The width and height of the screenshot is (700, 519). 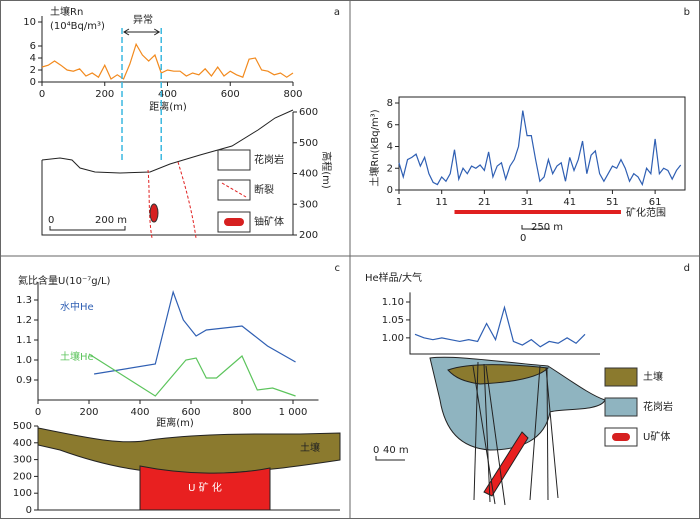 I want to click on terrain, so click(x=167, y=141).